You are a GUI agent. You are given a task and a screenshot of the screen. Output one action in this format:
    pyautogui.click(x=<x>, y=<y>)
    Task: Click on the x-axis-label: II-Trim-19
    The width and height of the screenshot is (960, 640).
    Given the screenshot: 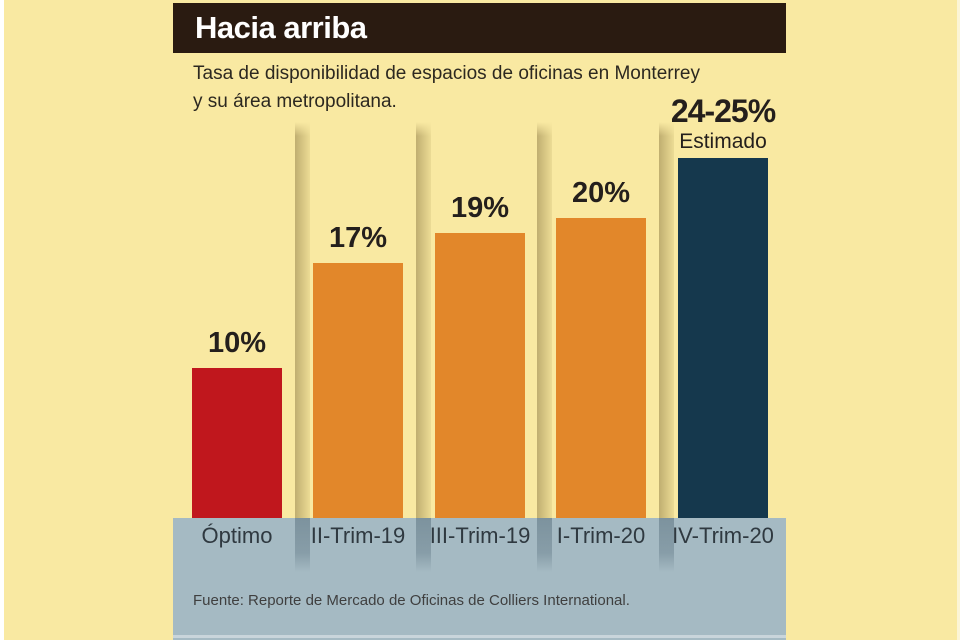 What is the action you would take?
    pyautogui.click(x=358, y=535)
    